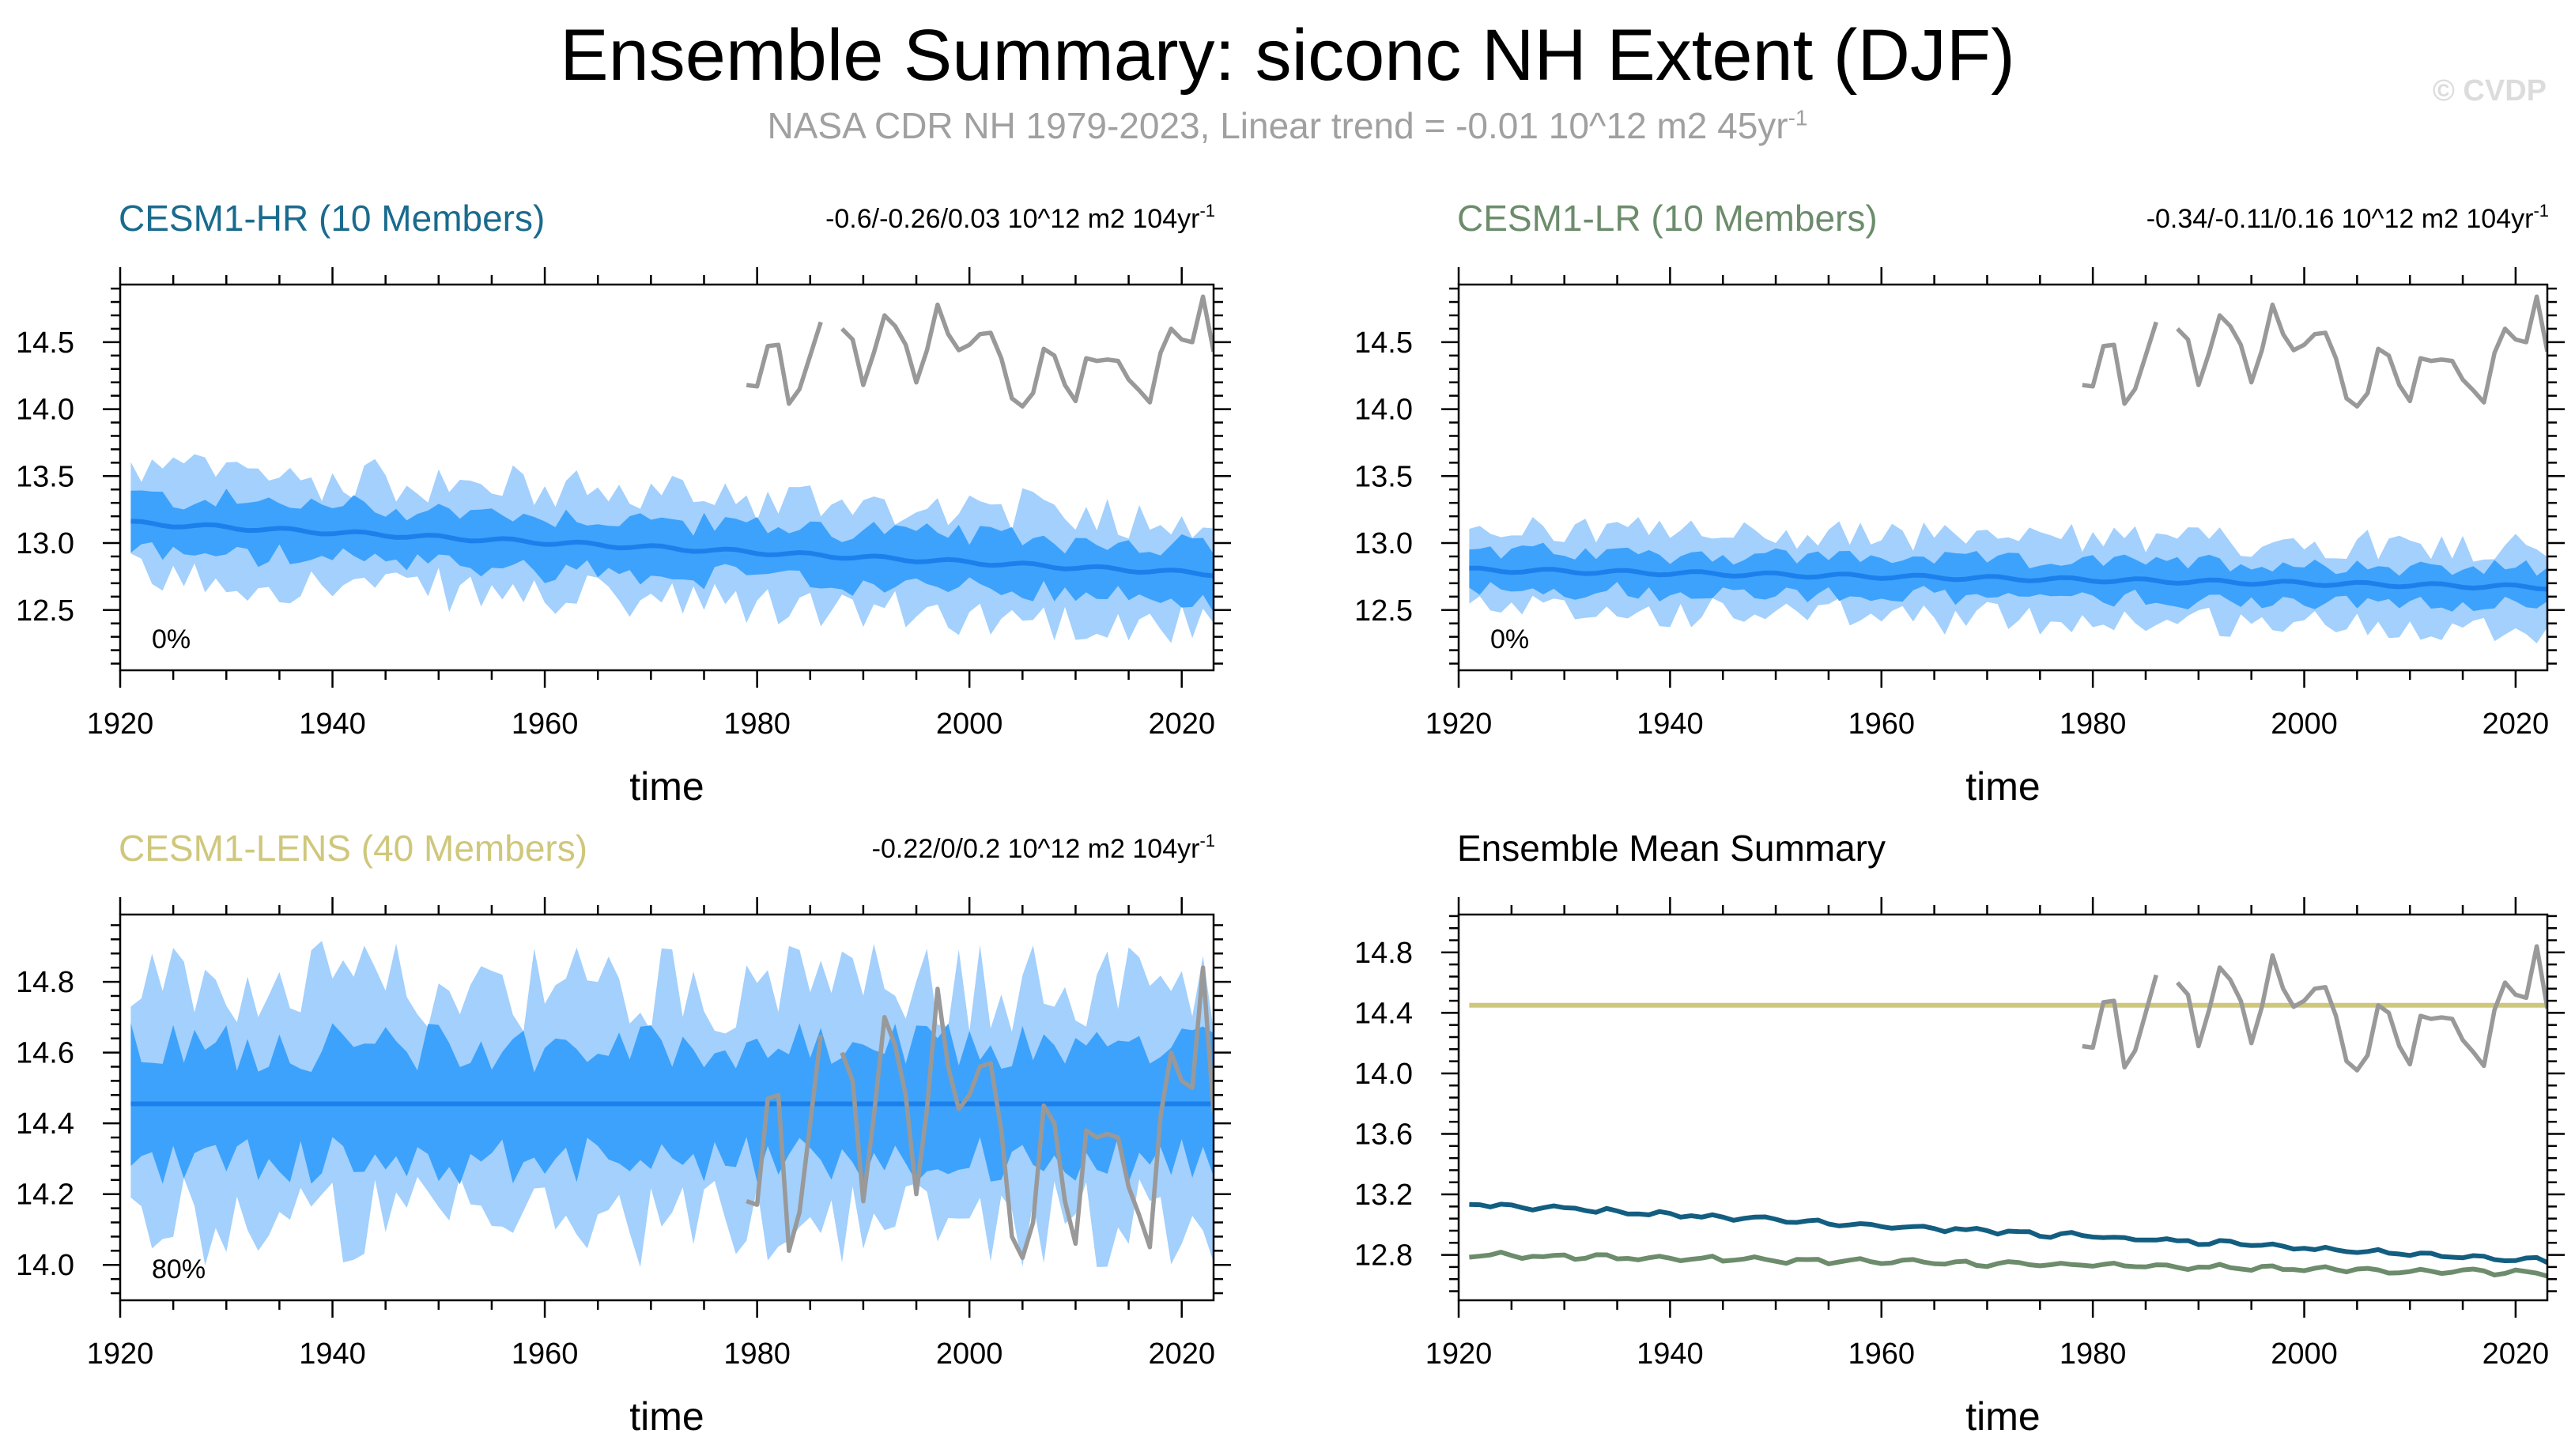  Describe the element at coordinates (1667, 218) in the screenshot. I see `panel-title-lr: CESM1-LR (10 Members)` at that location.